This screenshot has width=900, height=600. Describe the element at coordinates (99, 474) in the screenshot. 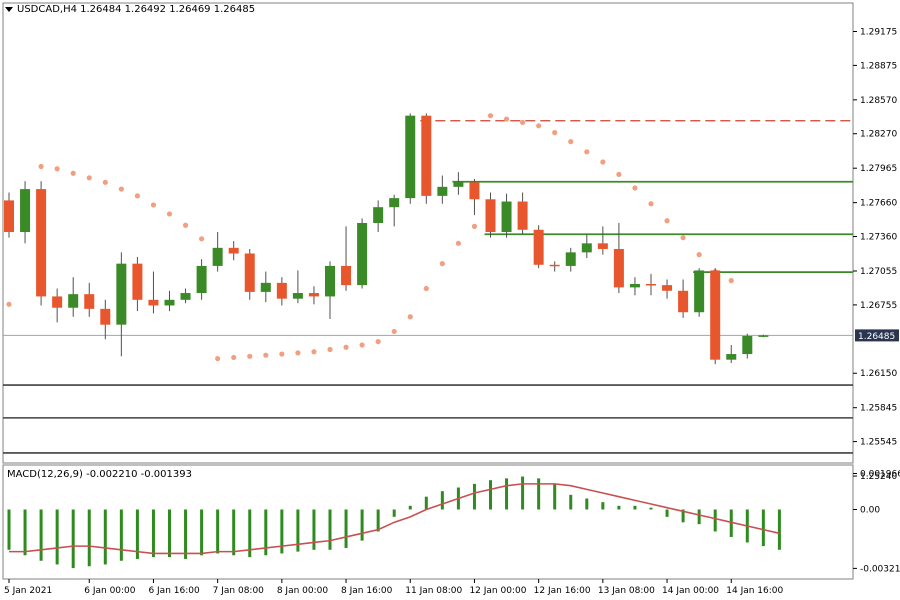

I see `macd-header: MACD(12,26,9) -0.002210 -0.001393` at that location.